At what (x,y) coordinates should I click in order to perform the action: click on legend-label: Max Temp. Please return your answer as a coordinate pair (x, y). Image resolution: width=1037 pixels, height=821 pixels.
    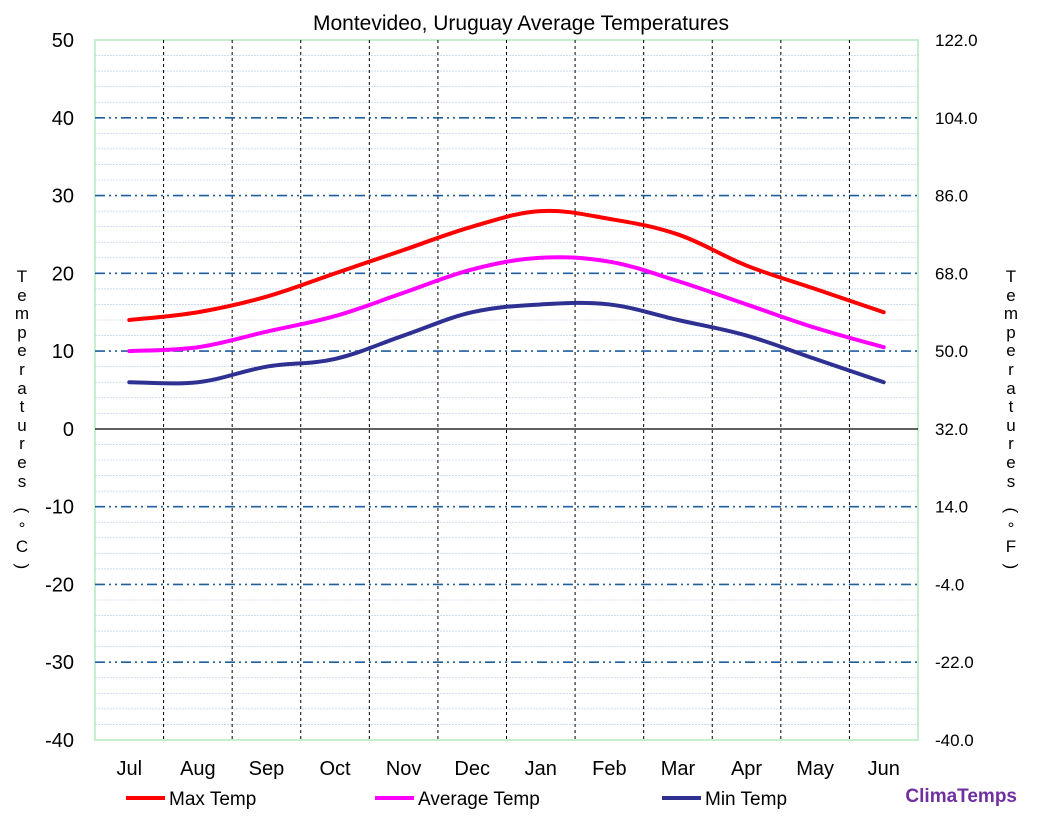
    Looking at the image, I should click on (212, 799).